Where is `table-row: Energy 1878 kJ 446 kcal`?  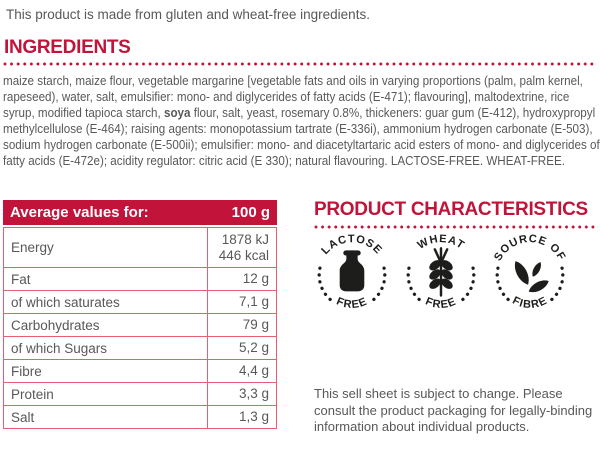 table-row: Energy 1878 kJ 446 kcal is located at coordinates (140, 248).